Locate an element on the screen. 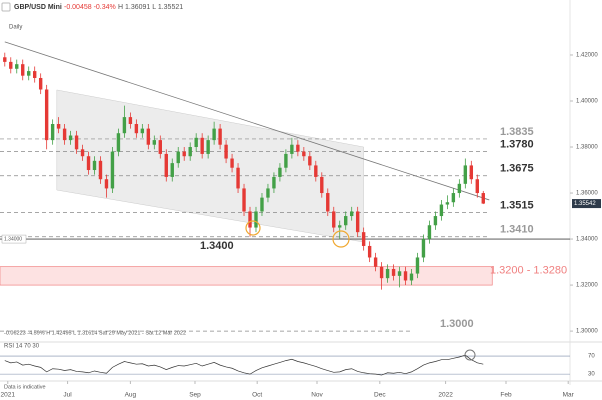  level-label: 1.3675 is located at coordinates (517, 169).